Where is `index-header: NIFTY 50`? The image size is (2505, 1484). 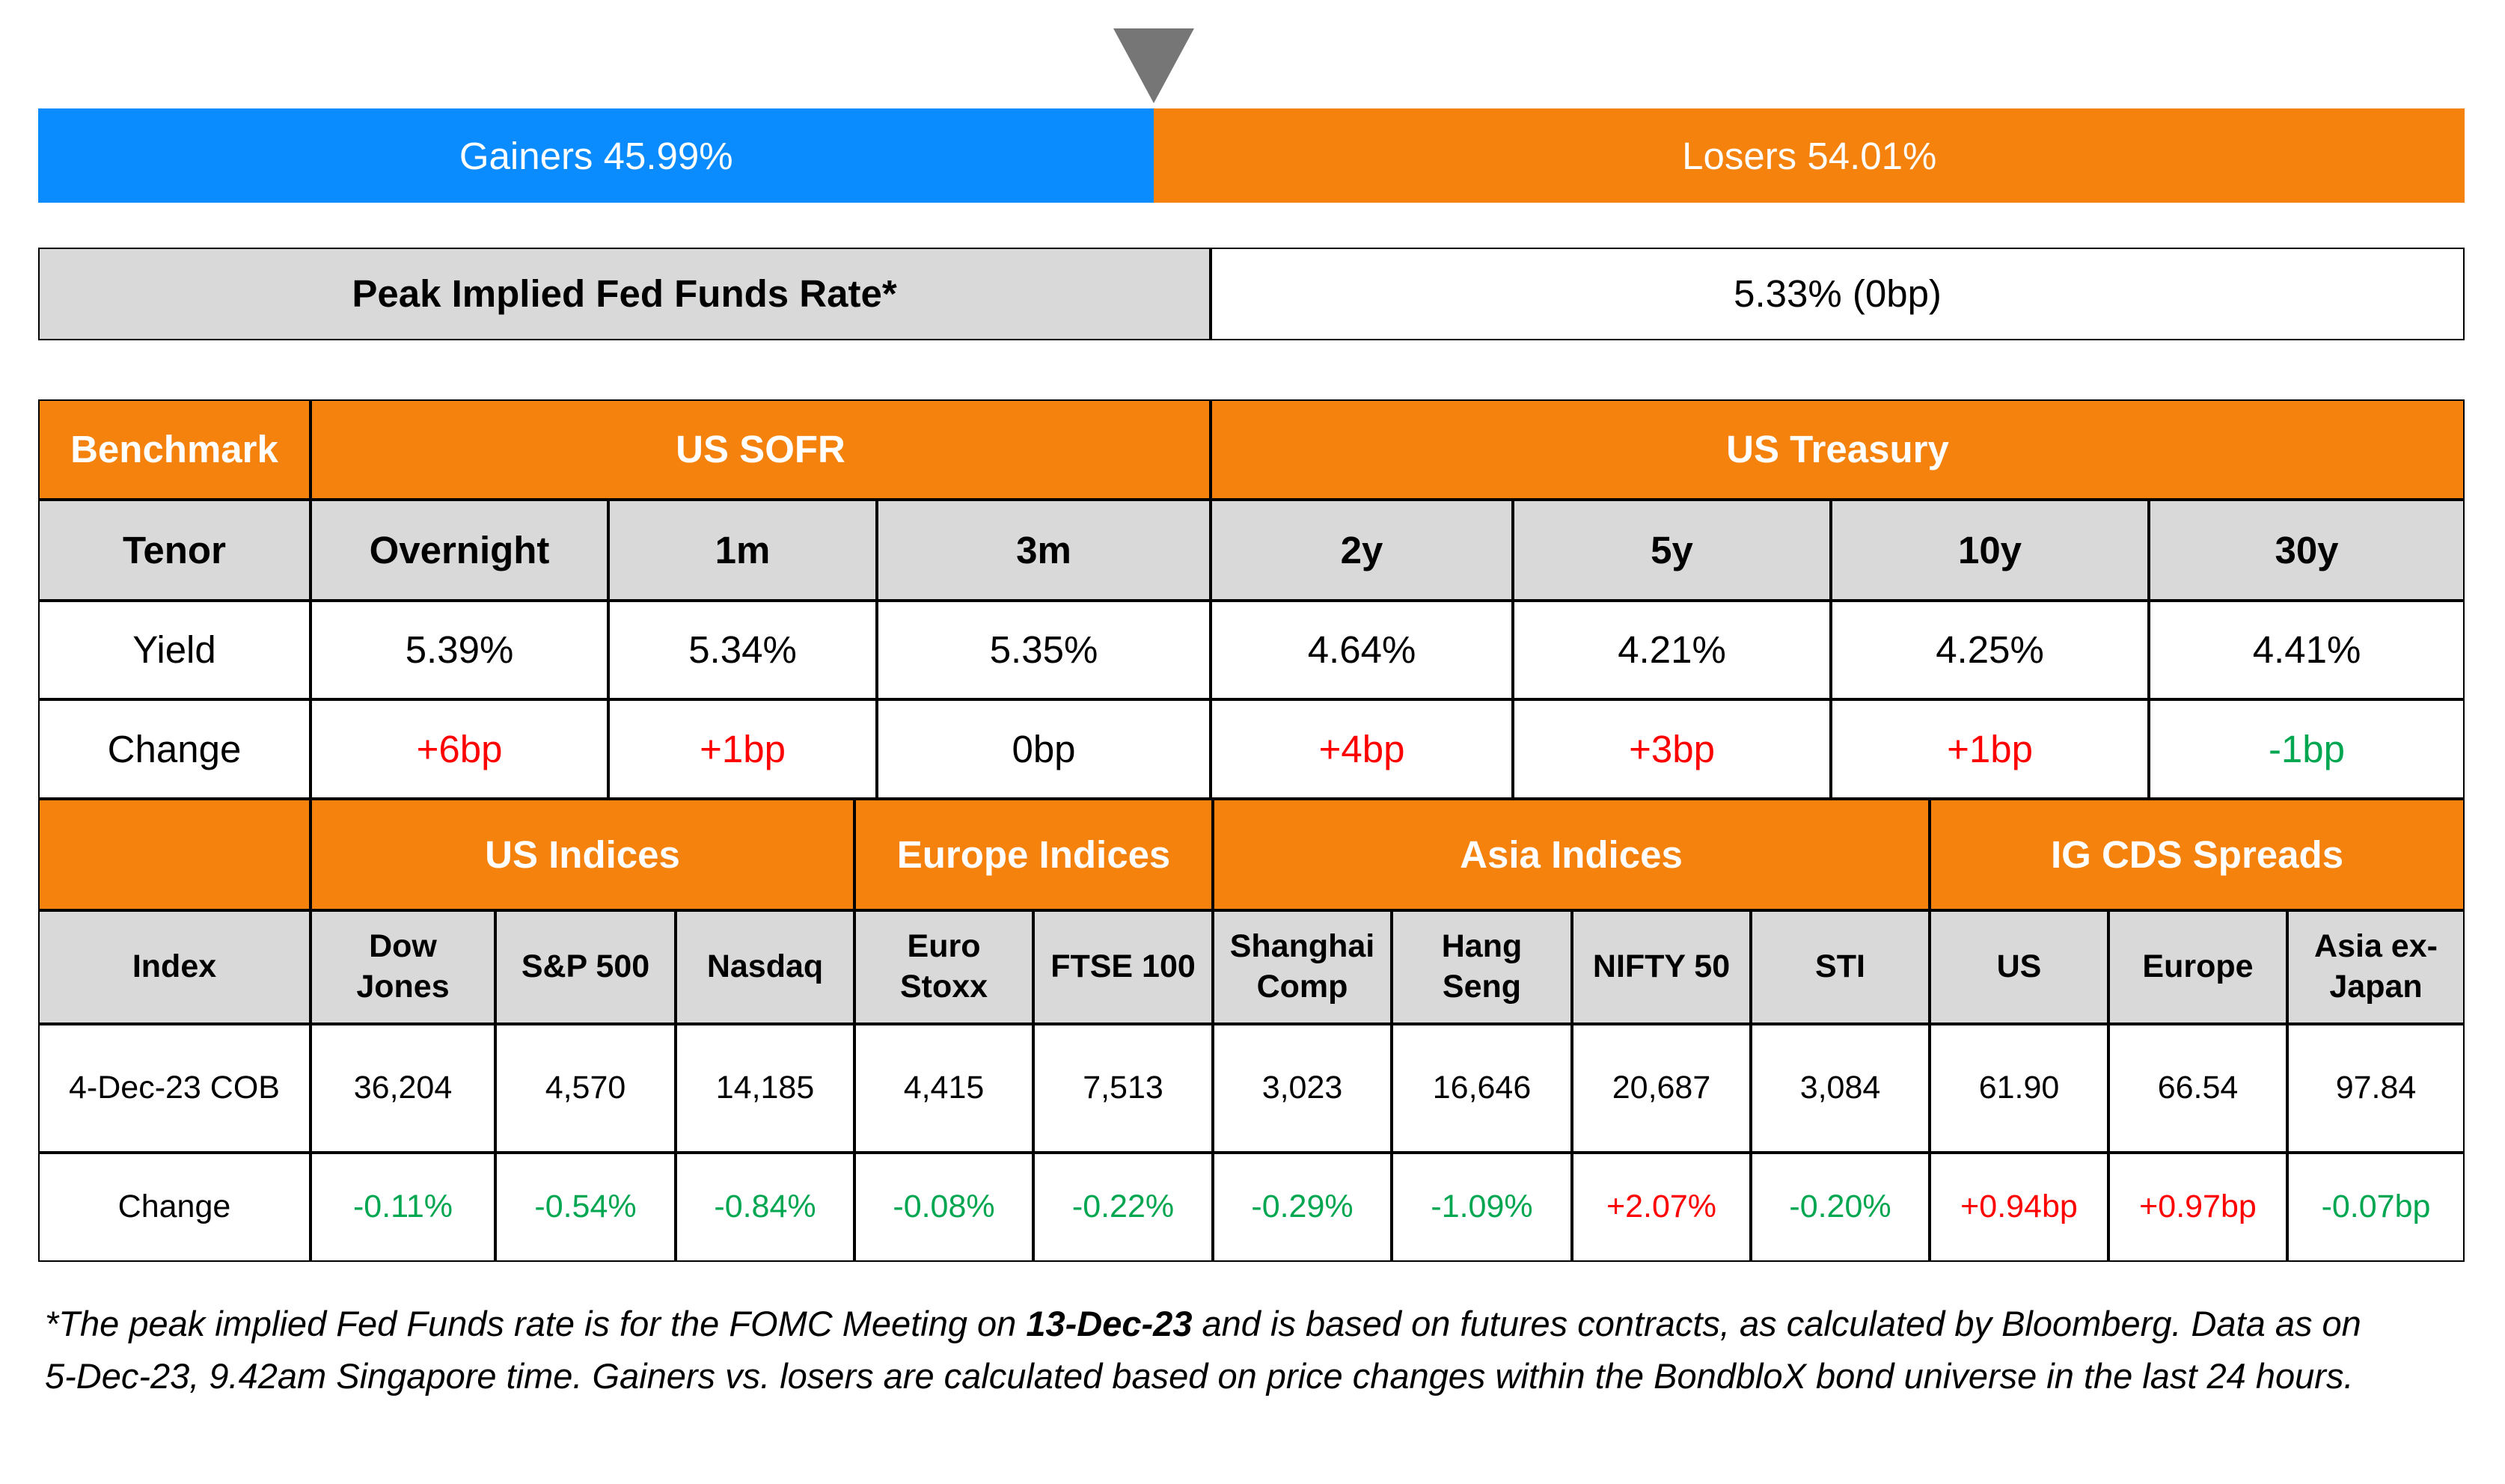
index-header: NIFTY 50 is located at coordinates (1661, 967).